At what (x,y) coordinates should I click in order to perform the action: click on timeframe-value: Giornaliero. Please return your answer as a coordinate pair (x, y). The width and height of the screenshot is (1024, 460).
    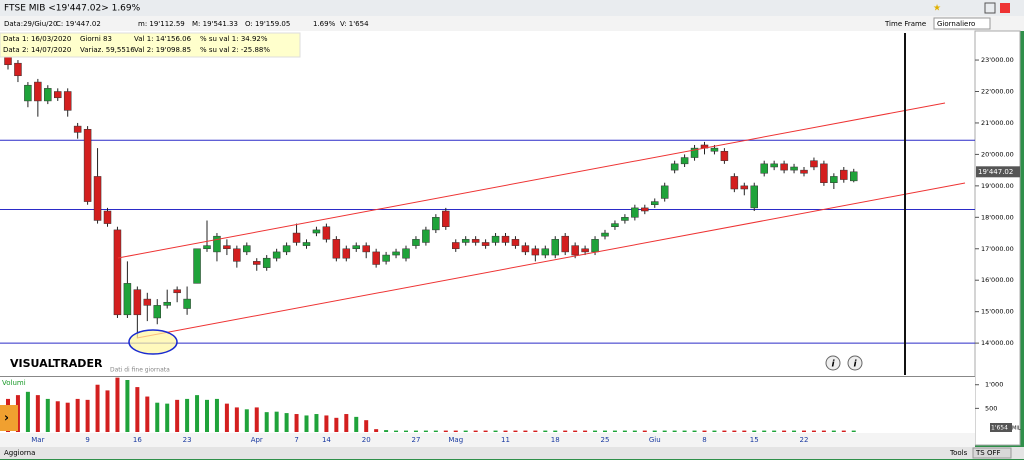
    Looking at the image, I should click on (956, 24).